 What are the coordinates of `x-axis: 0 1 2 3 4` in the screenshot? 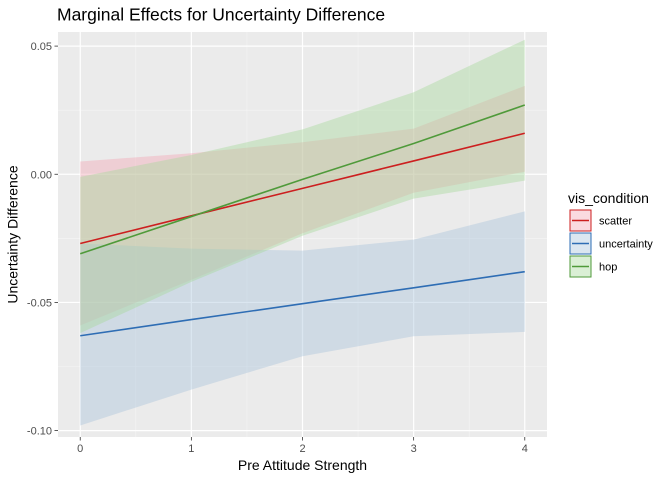 It's located at (302, 446).